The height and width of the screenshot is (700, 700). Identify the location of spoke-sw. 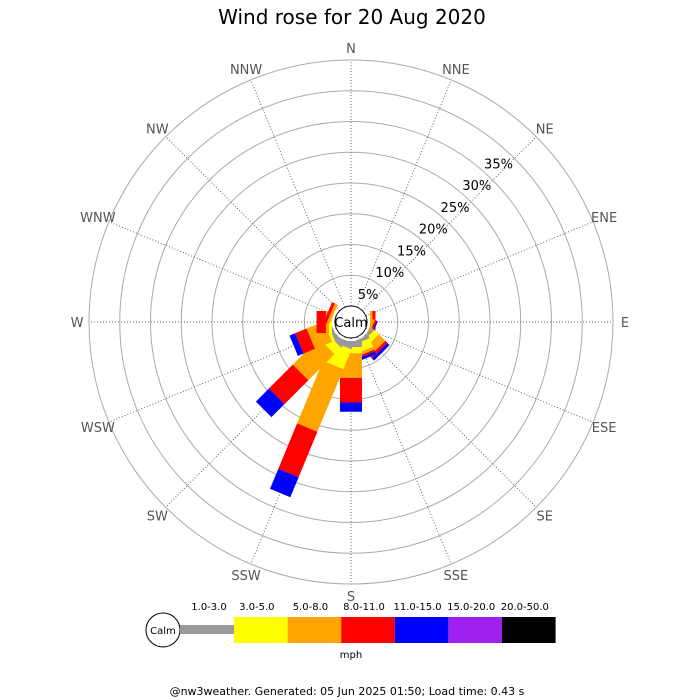
(253, 420).